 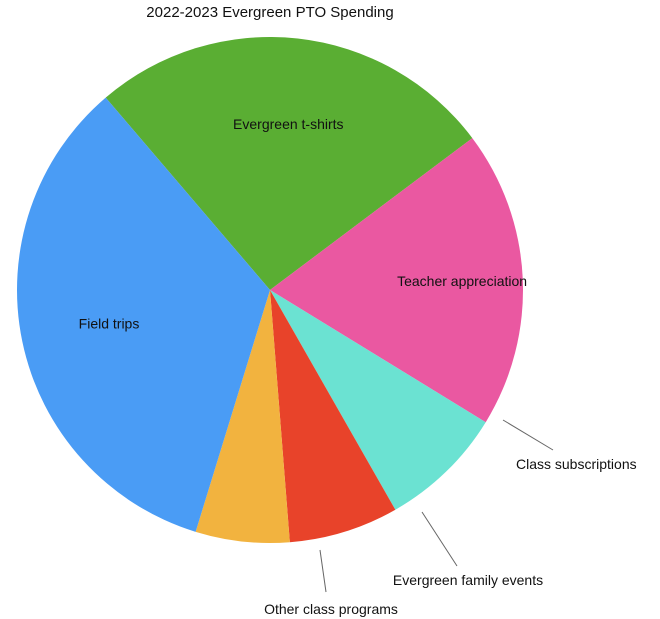 I want to click on leader-line-other-class-programs, so click(x=323, y=571).